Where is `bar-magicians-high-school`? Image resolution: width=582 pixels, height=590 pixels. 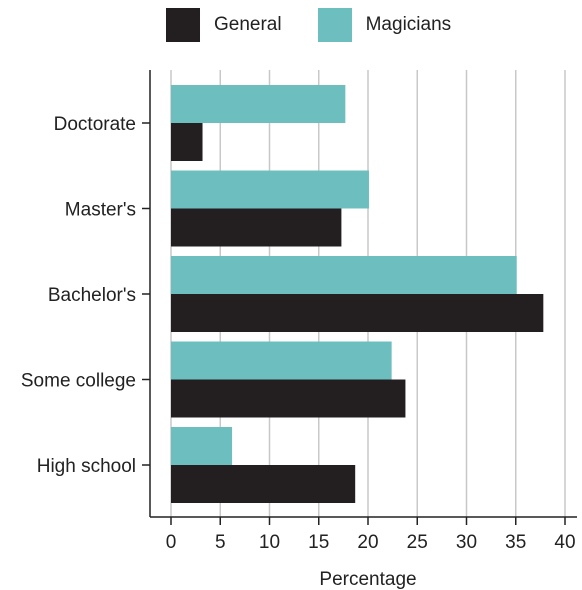
bar-magicians-high-school is located at coordinates (202, 446).